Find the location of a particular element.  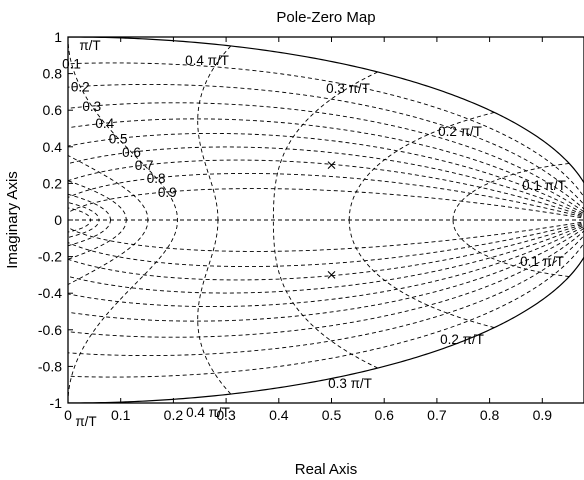

x-tick-label-6: 0.6 is located at coordinates (384, 415).